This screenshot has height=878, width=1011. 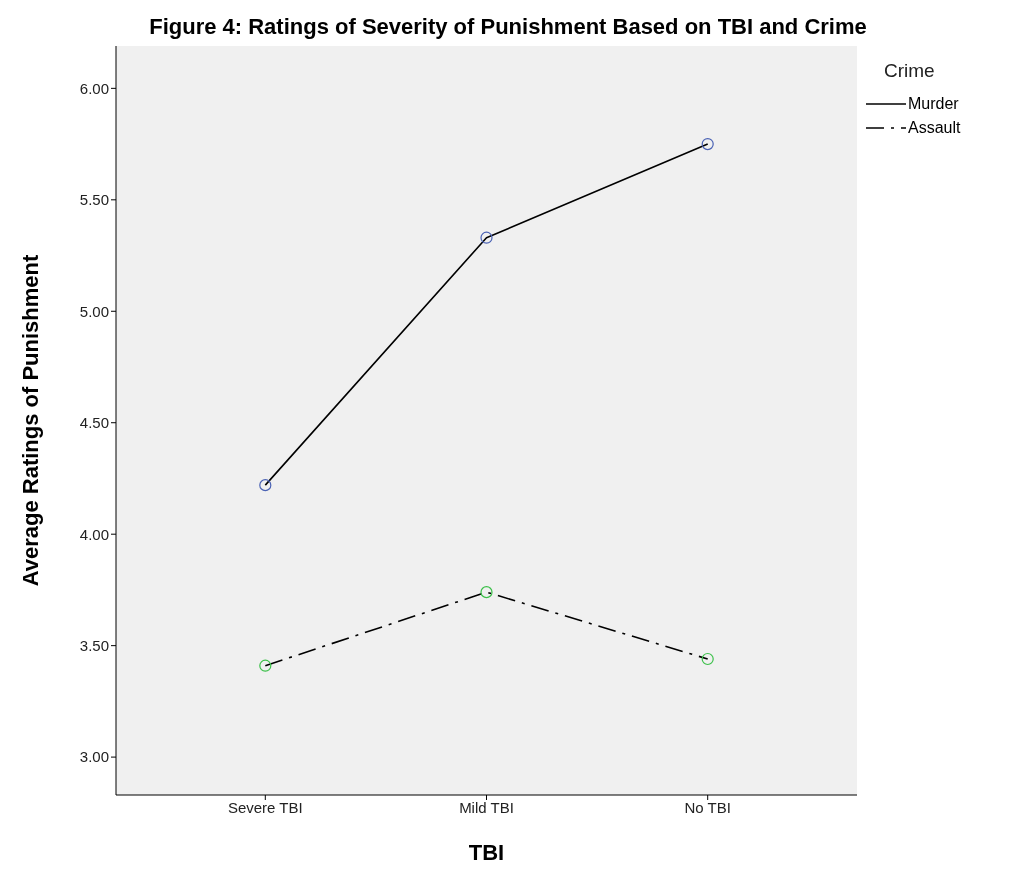 What do you see at coordinates (910, 71) in the screenshot?
I see `legend-title: Crime` at bounding box center [910, 71].